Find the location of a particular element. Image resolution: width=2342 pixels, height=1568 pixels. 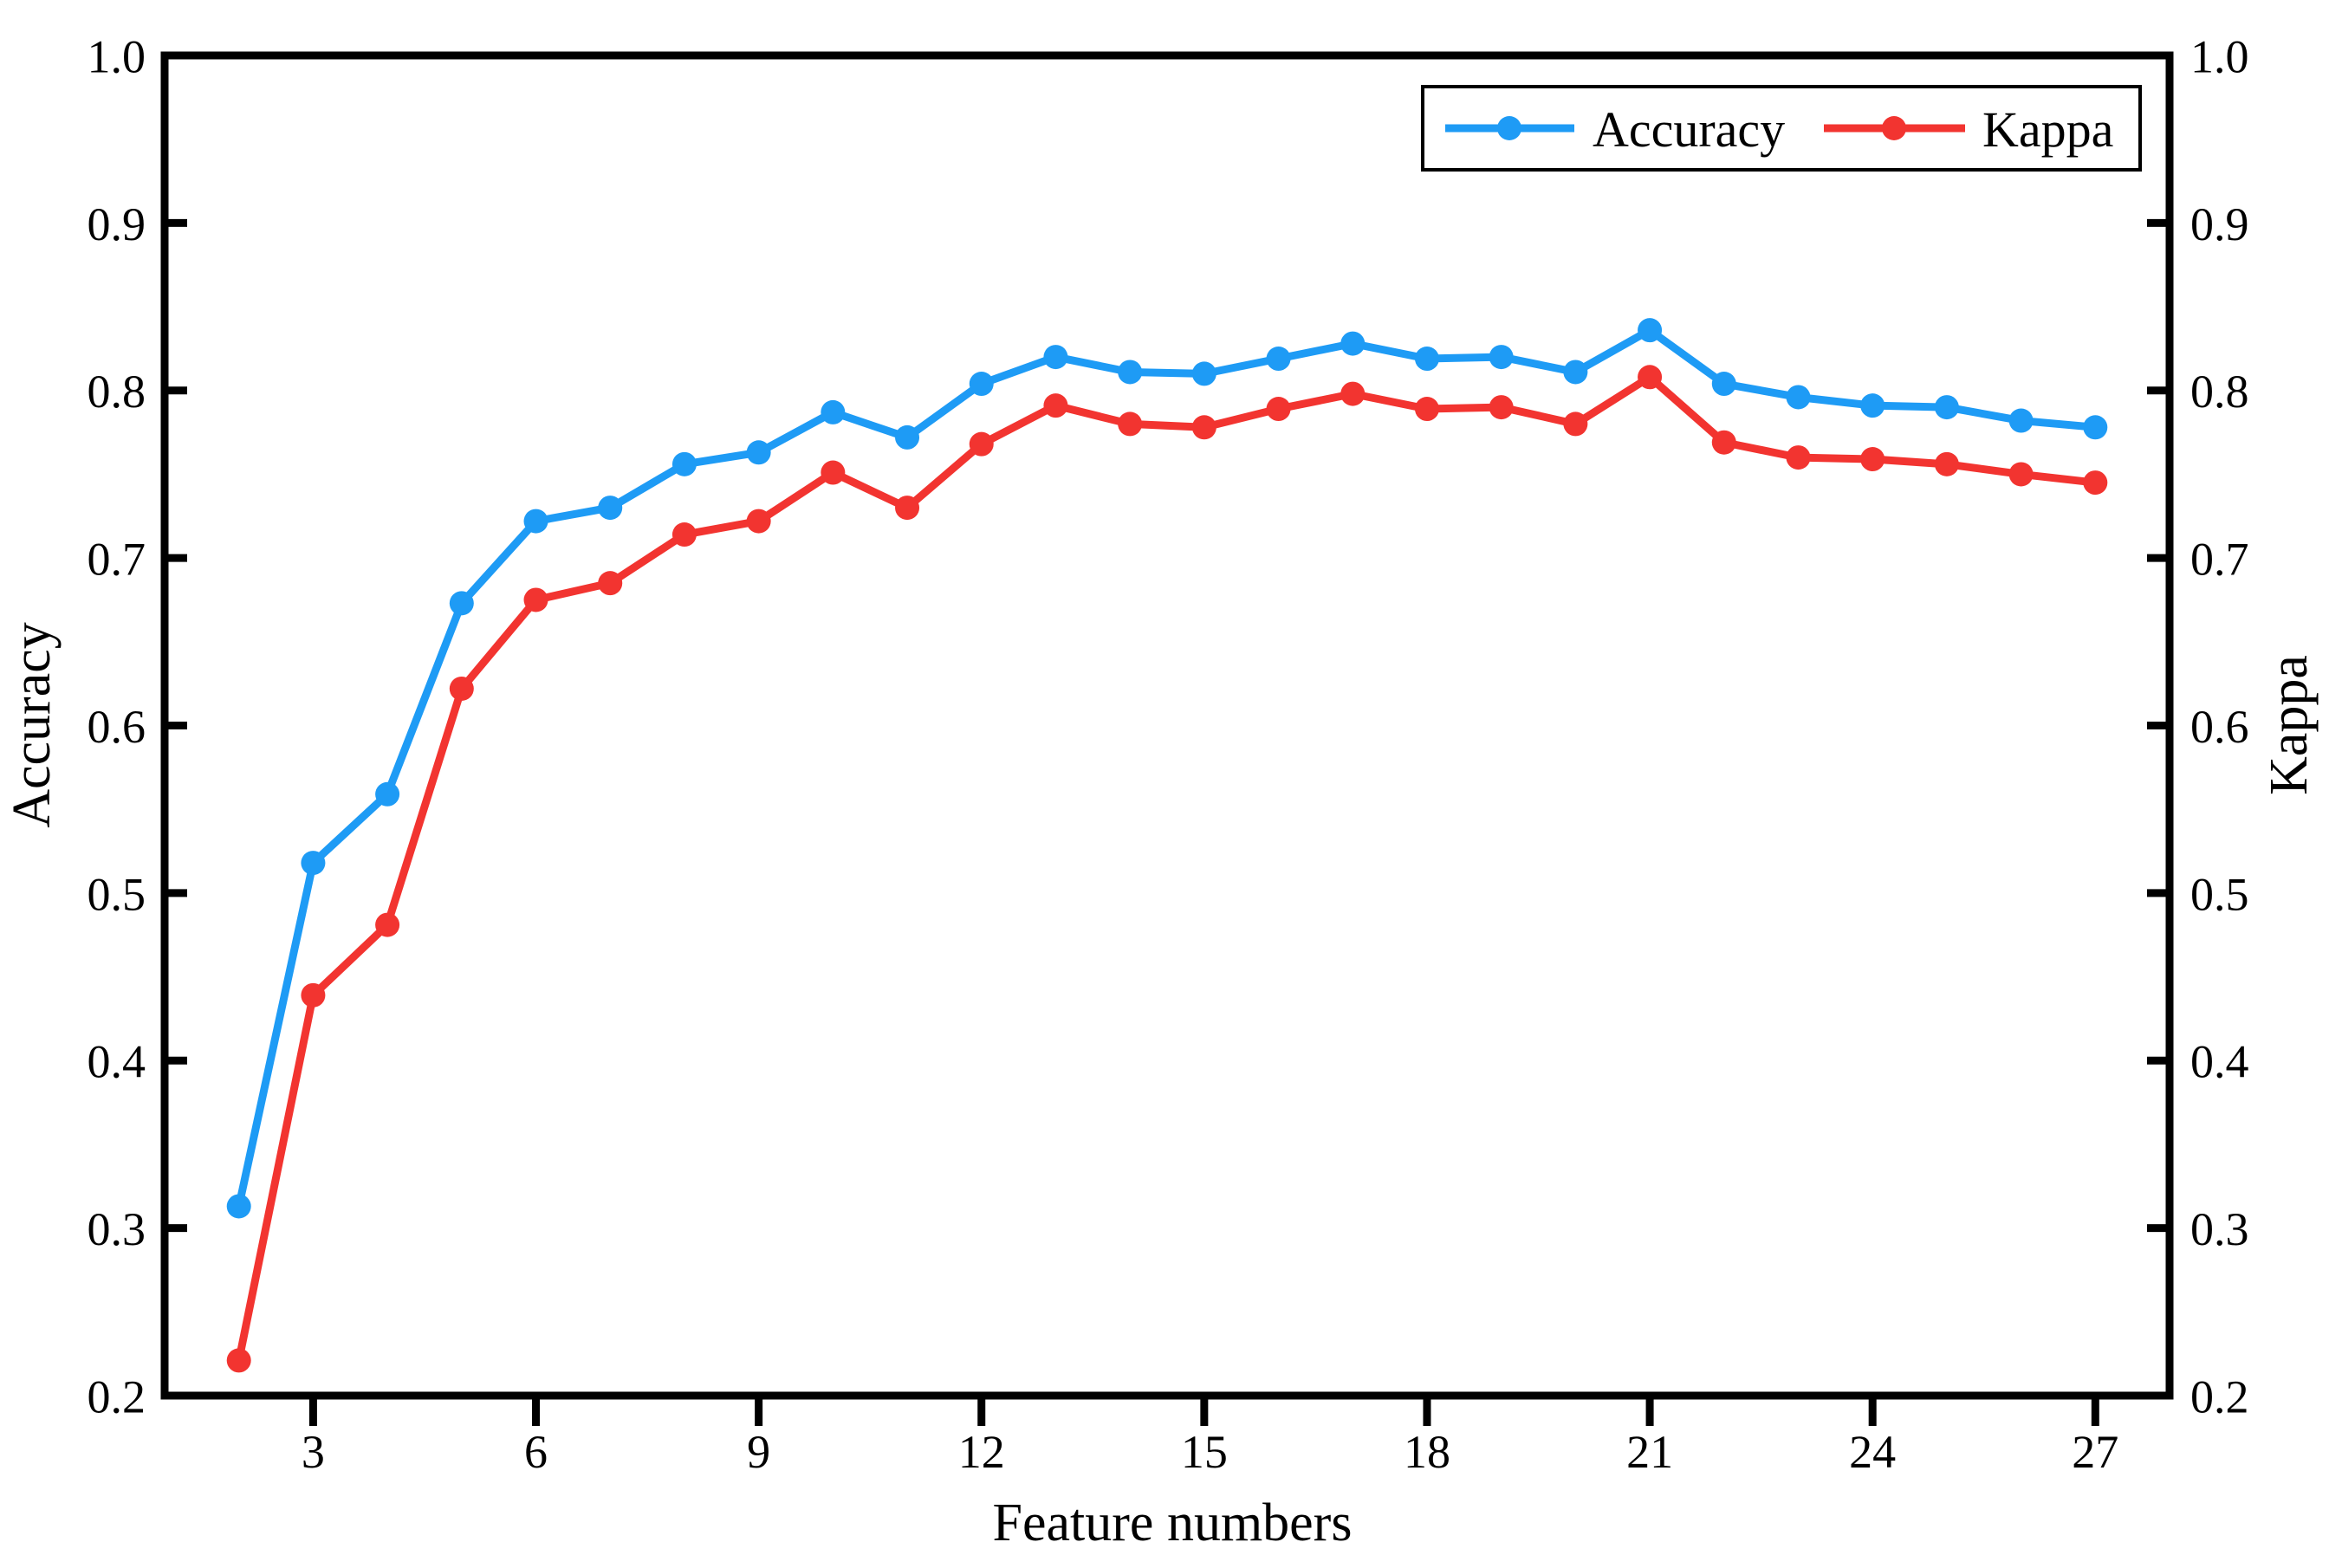

y-left-tick-label: 0.5 is located at coordinates (117, 894).